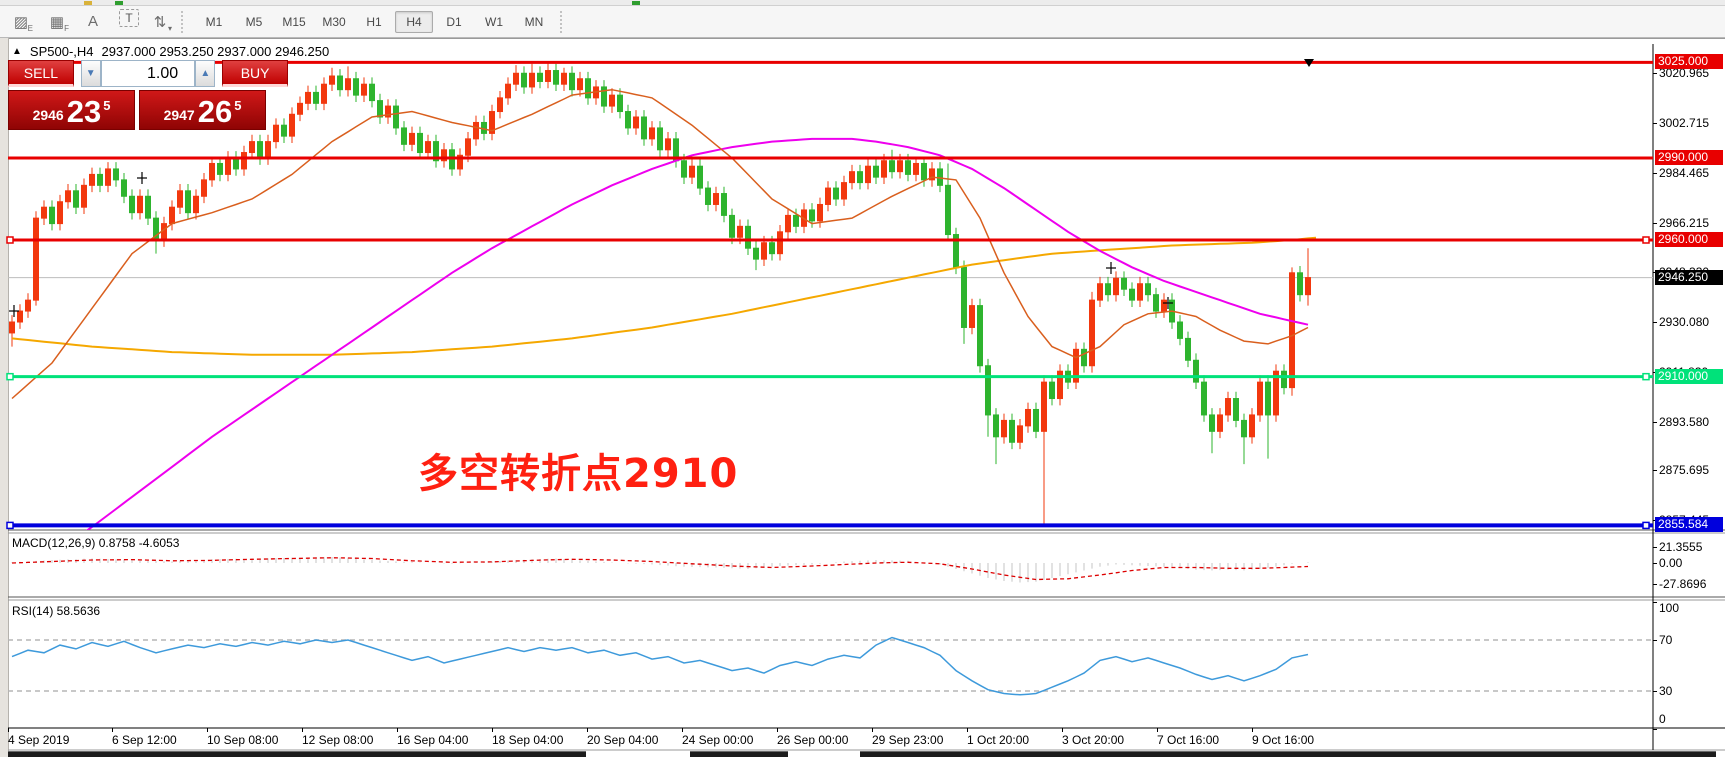 Image resolution: width=1725 pixels, height=757 pixels. Describe the element at coordinates (338, 740) in the screenshot. I see `time-axis-label: 12 Sep 08:00` at that location.